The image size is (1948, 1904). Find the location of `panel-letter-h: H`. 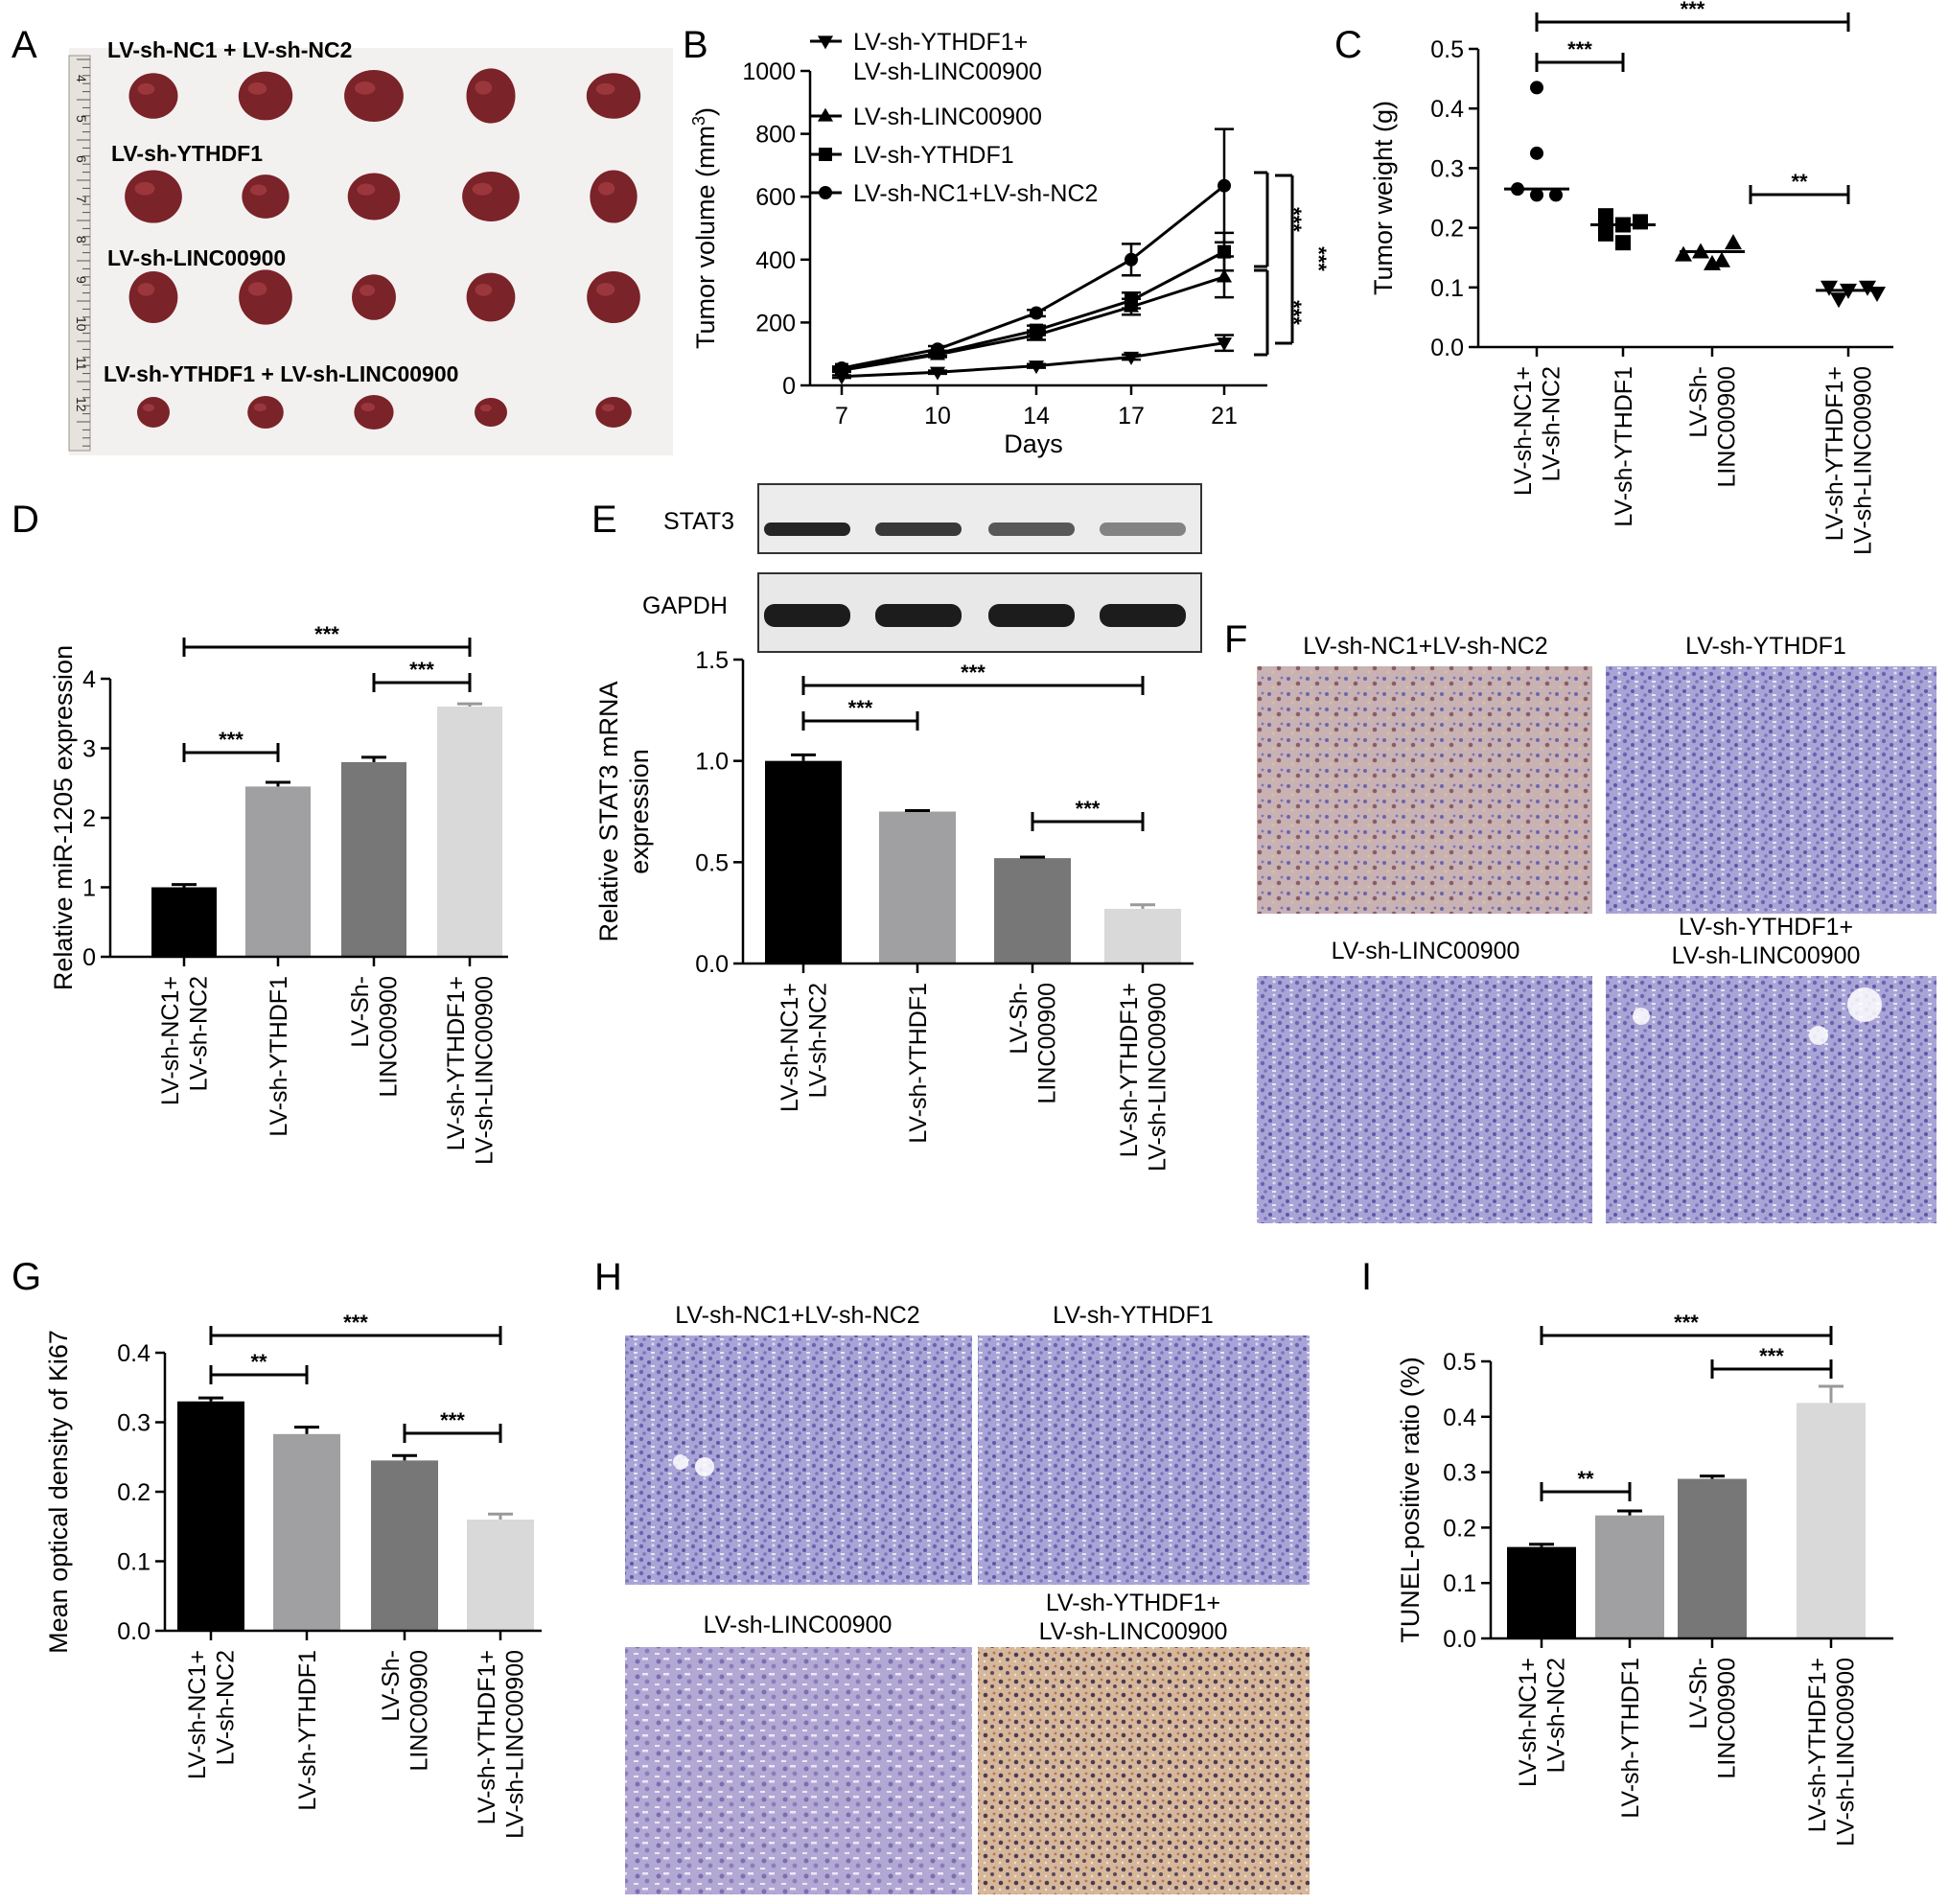

panel-letter-h: H is located at coordinates (608, 1277).